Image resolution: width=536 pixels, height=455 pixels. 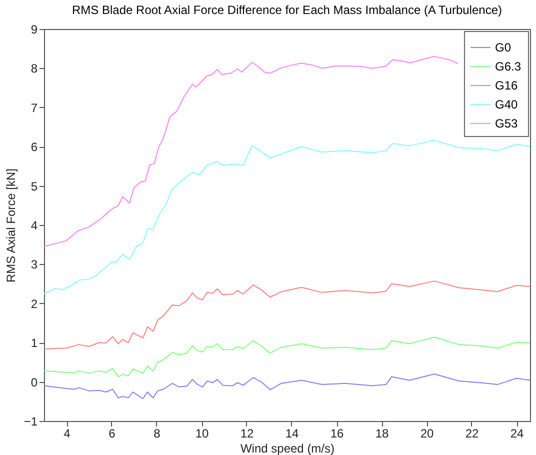 What do you see at coordinates (112, 433) in the screenshot?
I see `x-tick-label: 6` at bounding box center [112, 433].